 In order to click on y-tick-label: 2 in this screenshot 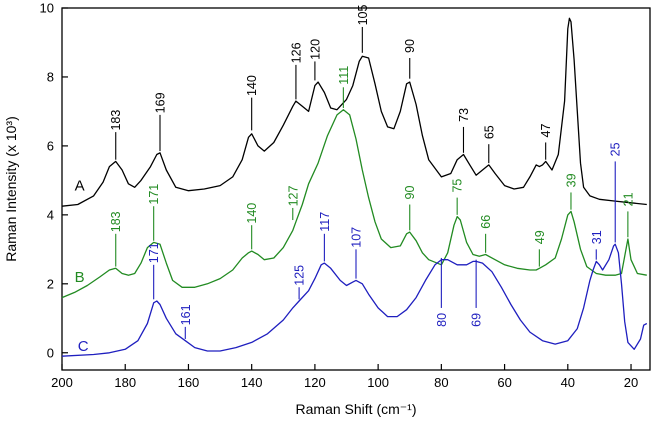, I will do `click(50, 283)`.